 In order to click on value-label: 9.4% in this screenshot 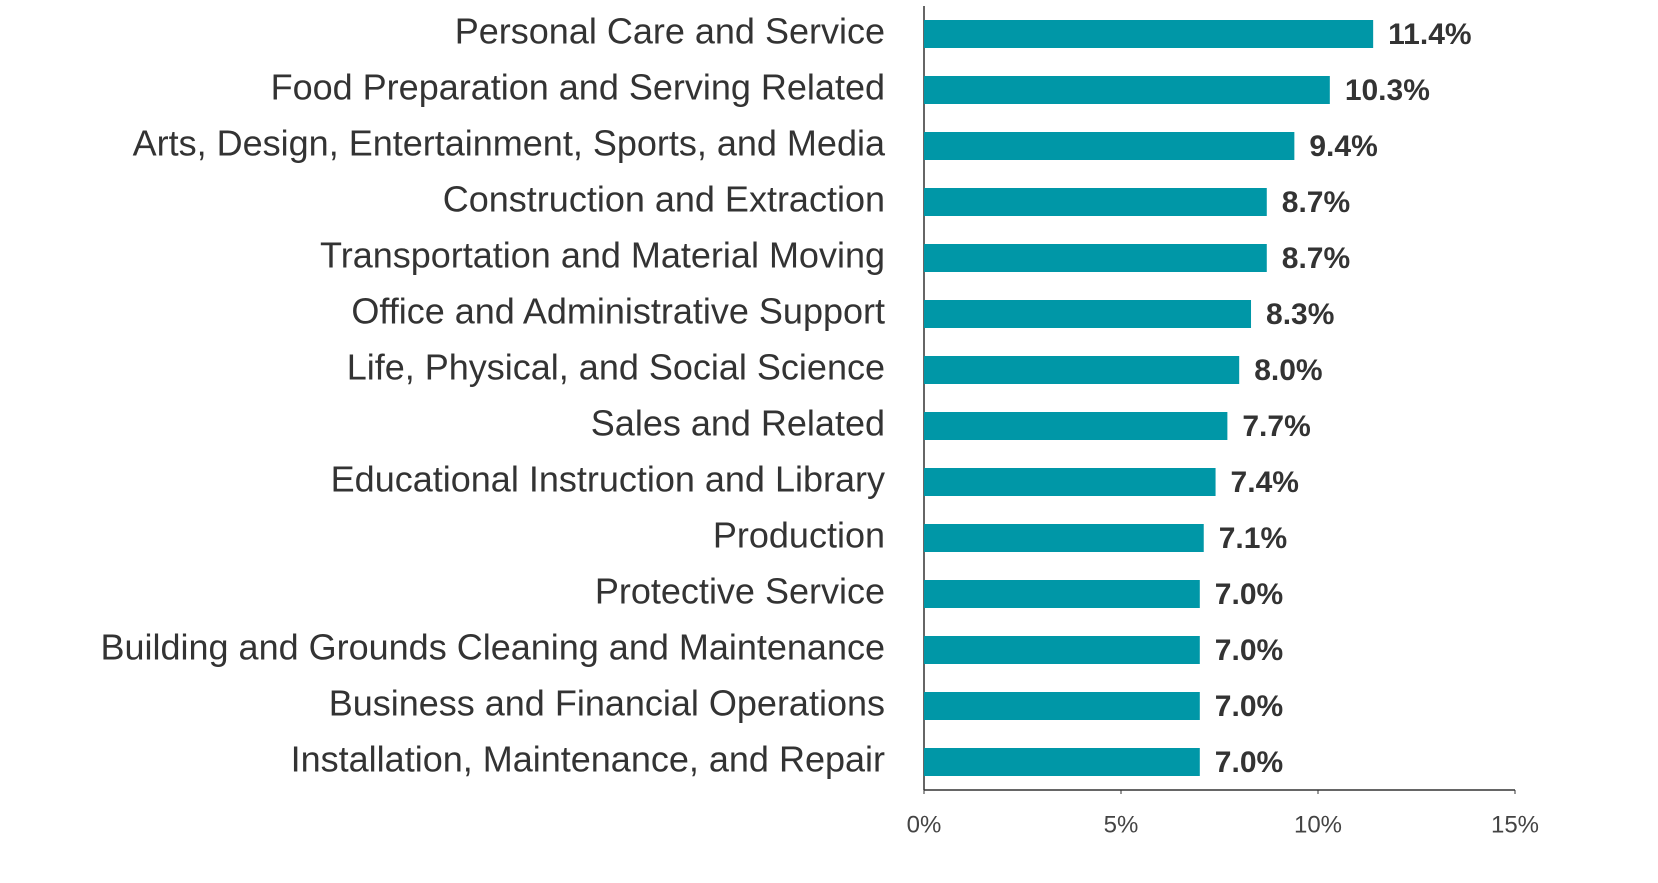, I will do `click(1343, 146)`.